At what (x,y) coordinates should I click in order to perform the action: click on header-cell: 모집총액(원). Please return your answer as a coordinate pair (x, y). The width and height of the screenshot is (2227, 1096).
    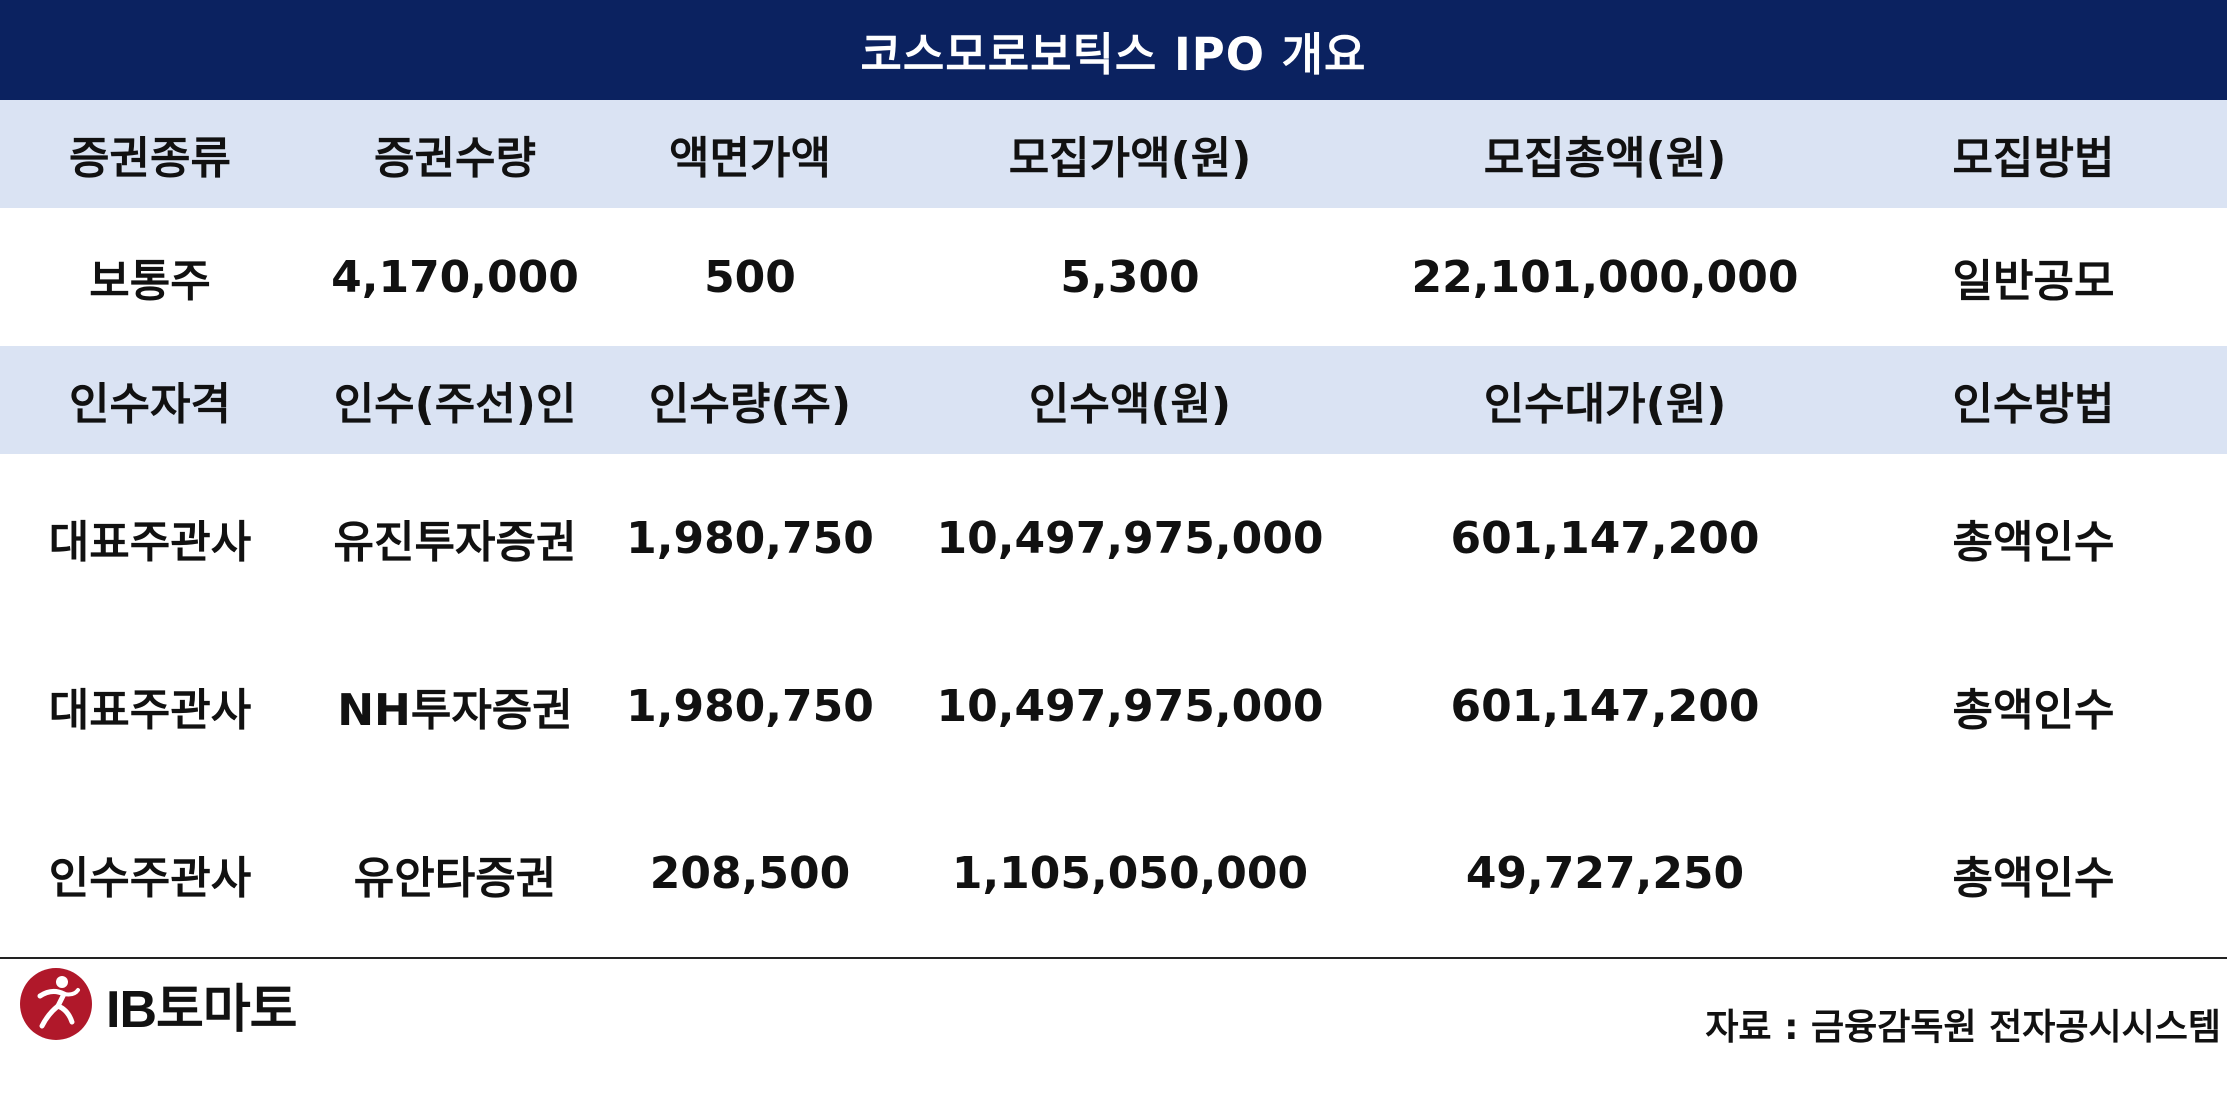
    Looking at the image, I should click on (1605, 158).